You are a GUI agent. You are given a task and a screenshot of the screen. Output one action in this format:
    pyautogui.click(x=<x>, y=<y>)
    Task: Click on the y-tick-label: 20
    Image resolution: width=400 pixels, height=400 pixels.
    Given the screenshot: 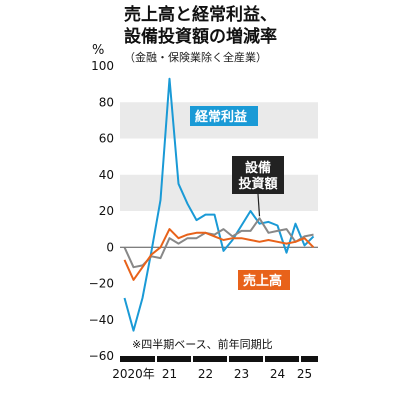 What is the action you would take?
    pyautogui.click(x=106, y=211)
    